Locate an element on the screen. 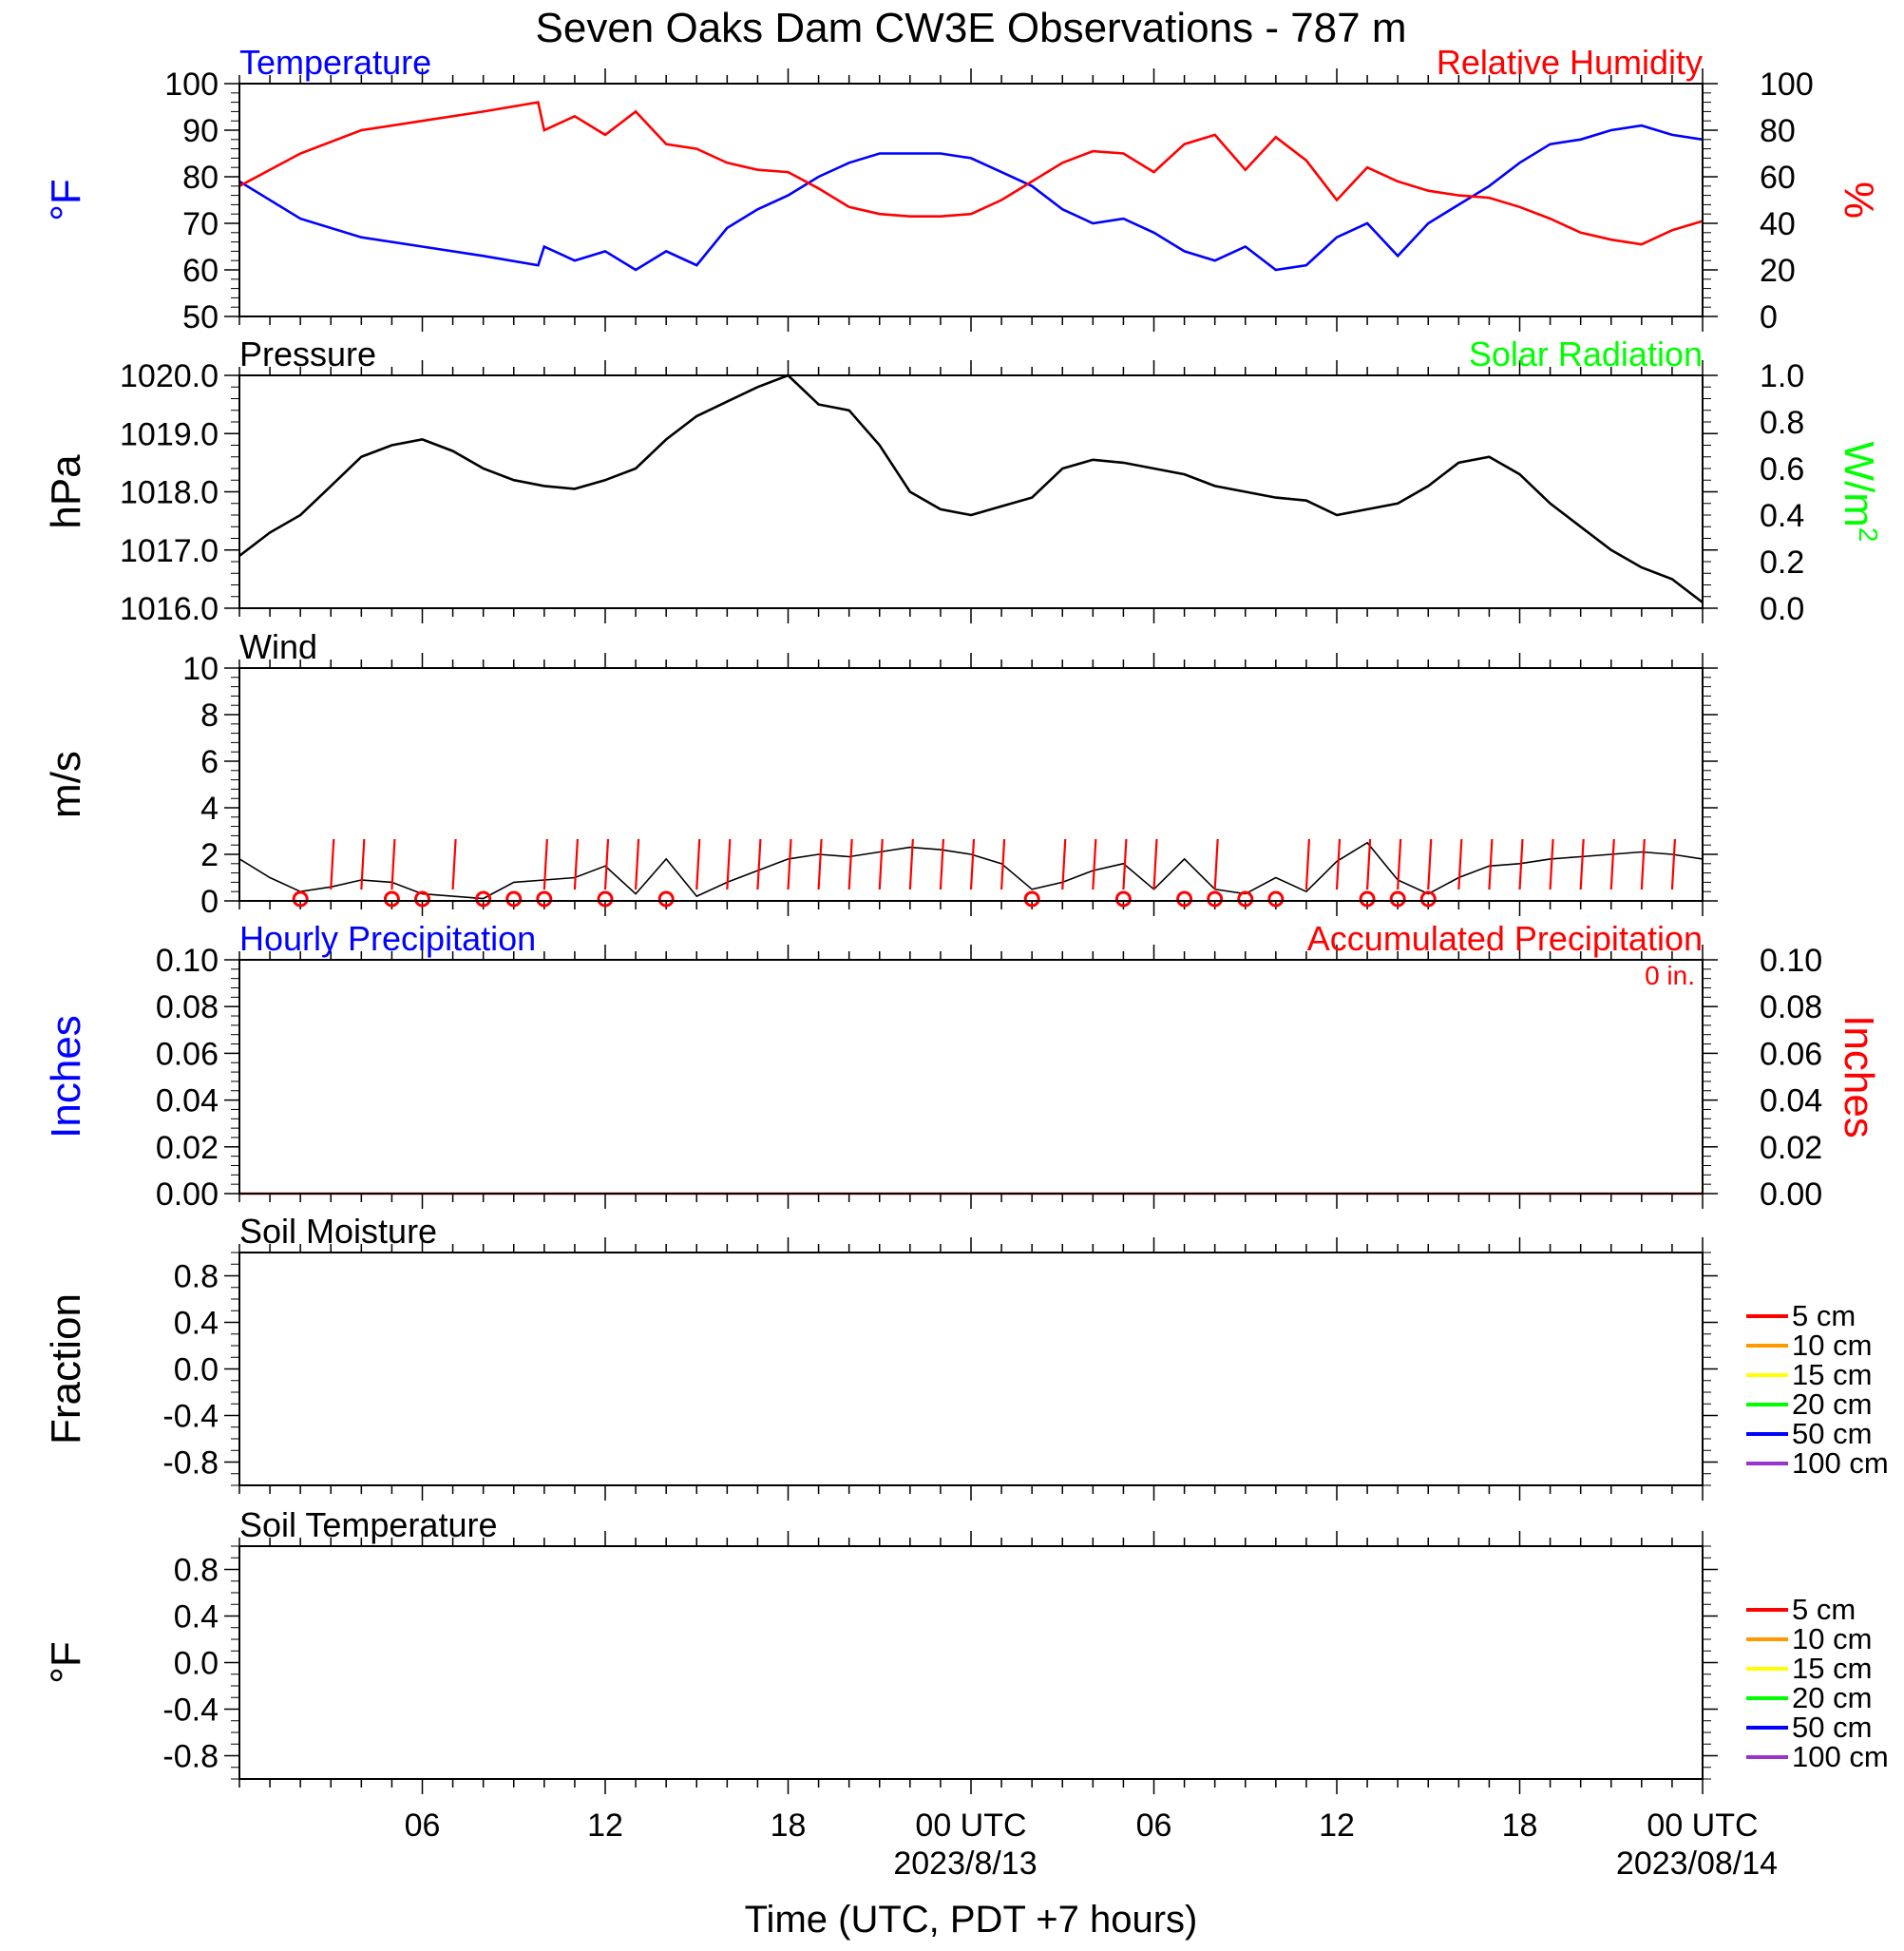  y-tick-label-right: 0.8 is located at coordinates (1782, 423).